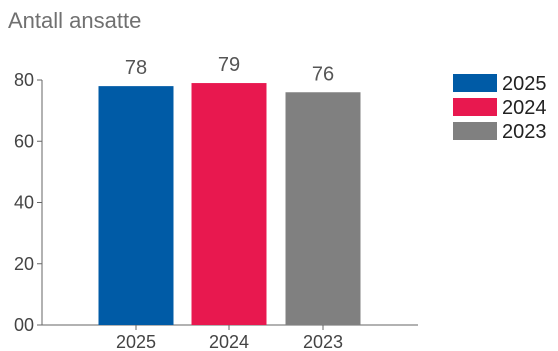 This screenshot has height=351, width=558. What do you see at coordinates (24, 141) in the screenshot?
I see `y-tick-label: 60` at bounding box center [24, 141].